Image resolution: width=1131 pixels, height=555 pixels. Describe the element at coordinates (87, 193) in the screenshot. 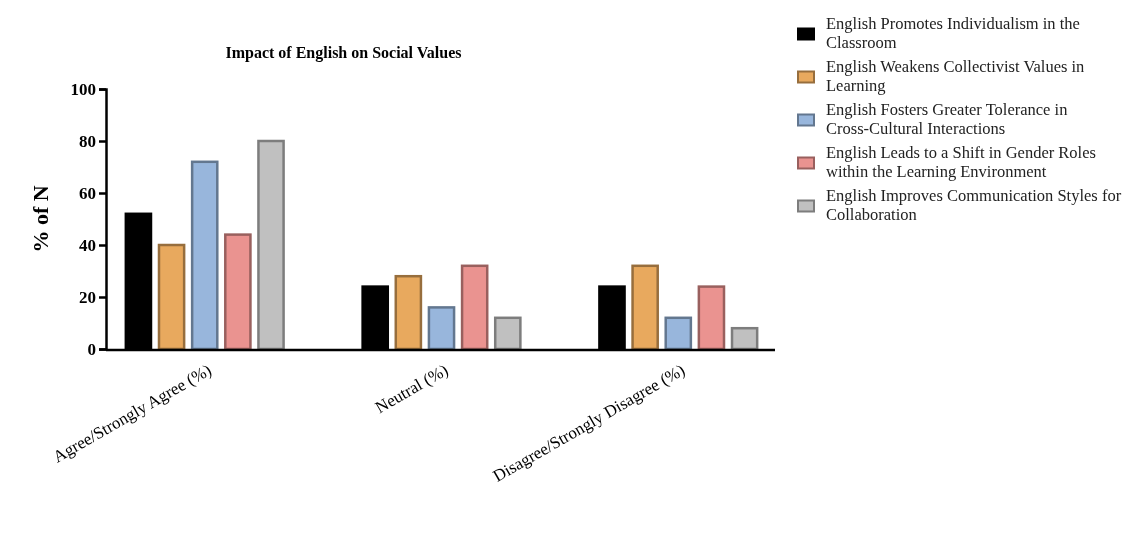

I see `y-tick-label: 60` at that location.